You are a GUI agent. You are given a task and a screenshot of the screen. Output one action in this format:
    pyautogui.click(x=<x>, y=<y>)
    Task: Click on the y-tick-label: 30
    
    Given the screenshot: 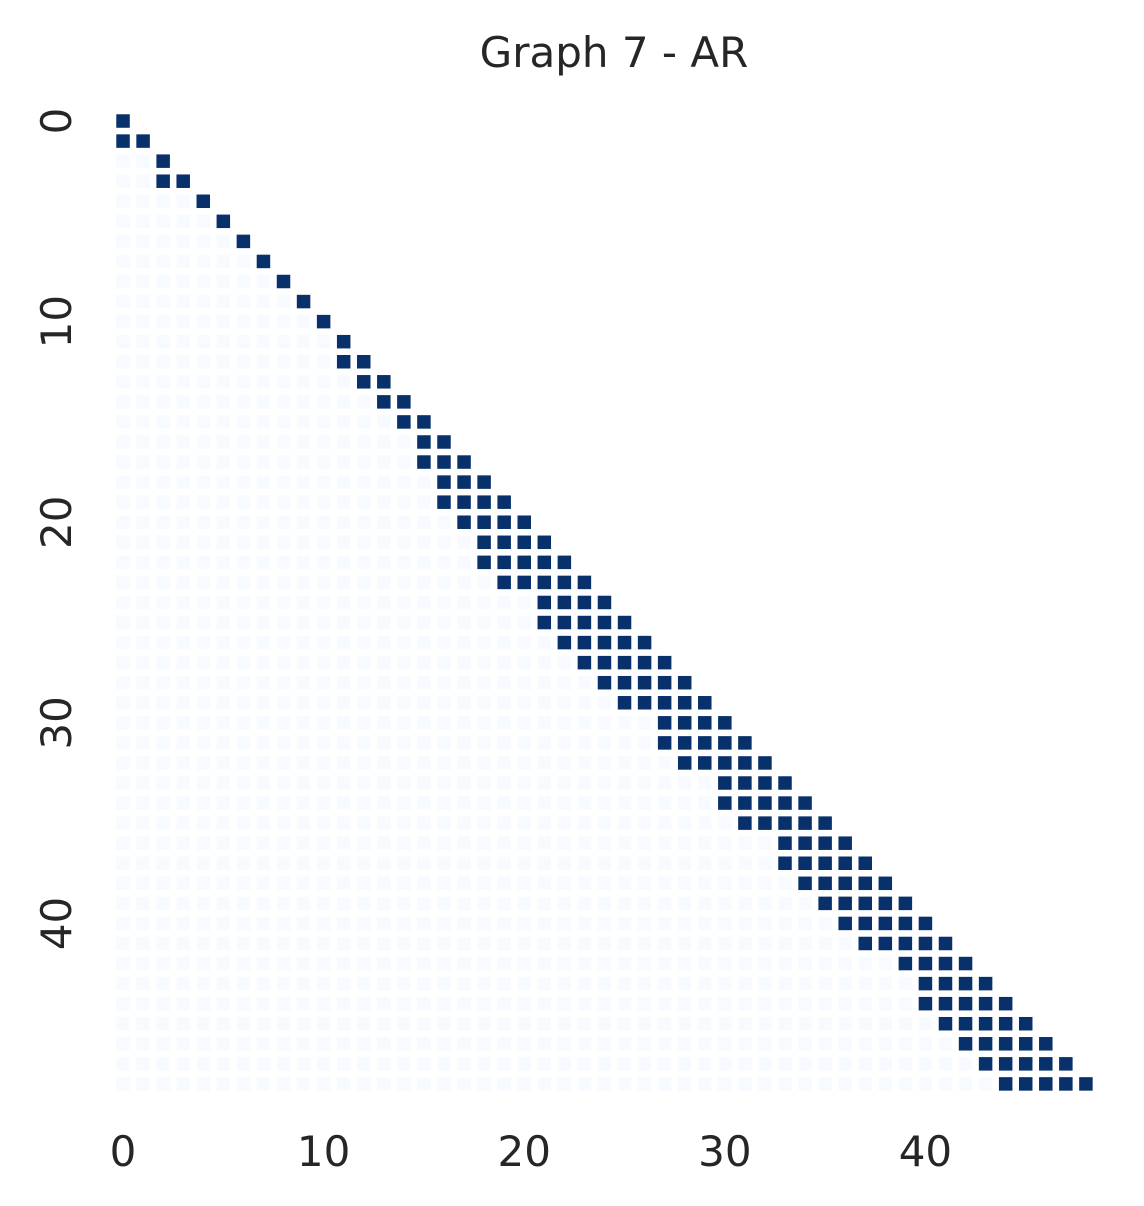 What is the action you would take?
    pyautogui.click(x=56, y=722)
    